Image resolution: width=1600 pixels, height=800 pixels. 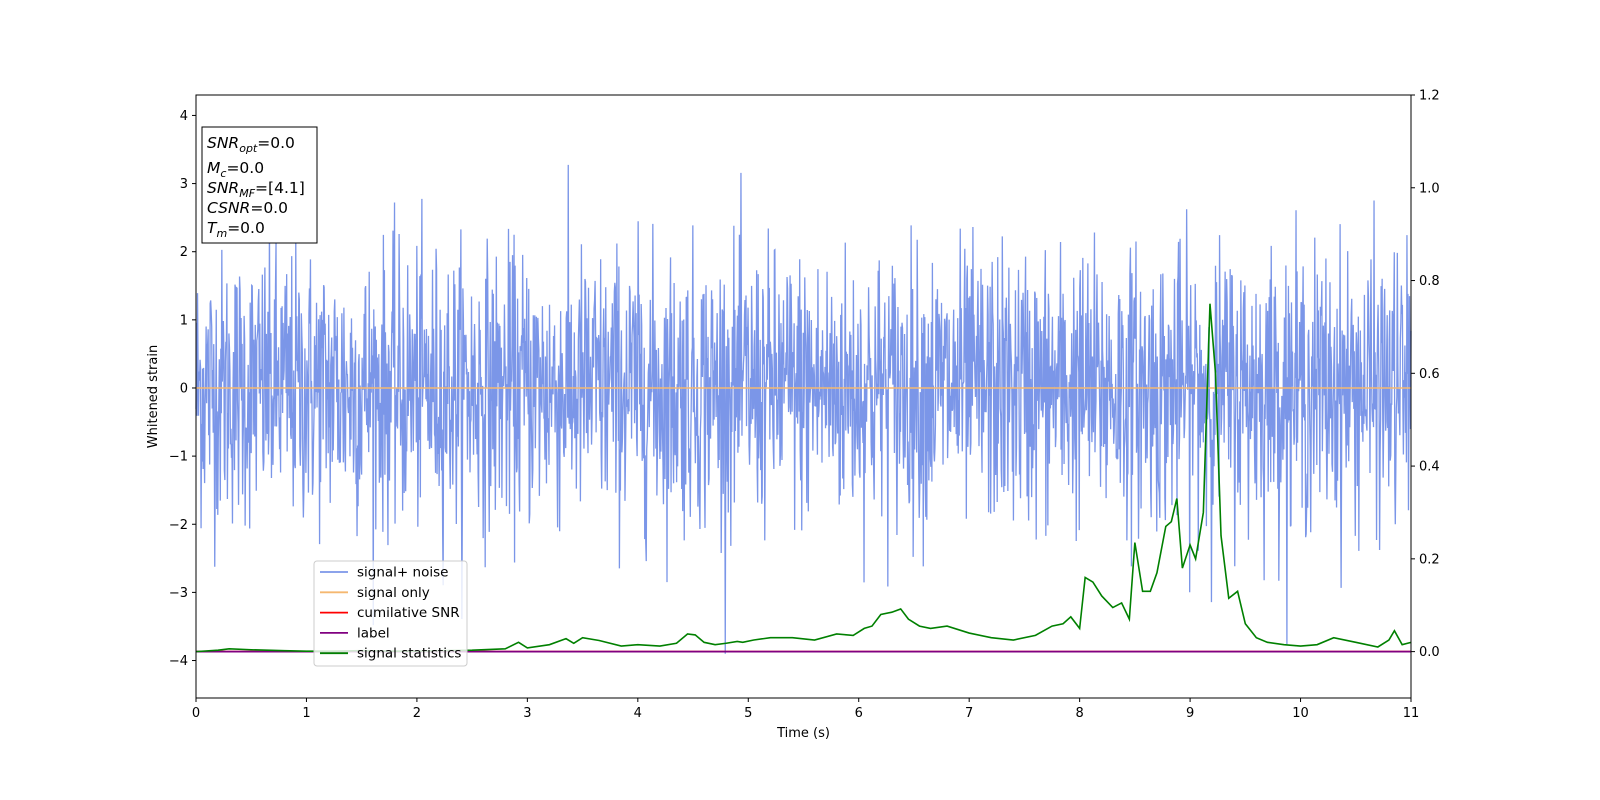 I want to click on x-tick-label: 8, so click(x=1079, y=713).